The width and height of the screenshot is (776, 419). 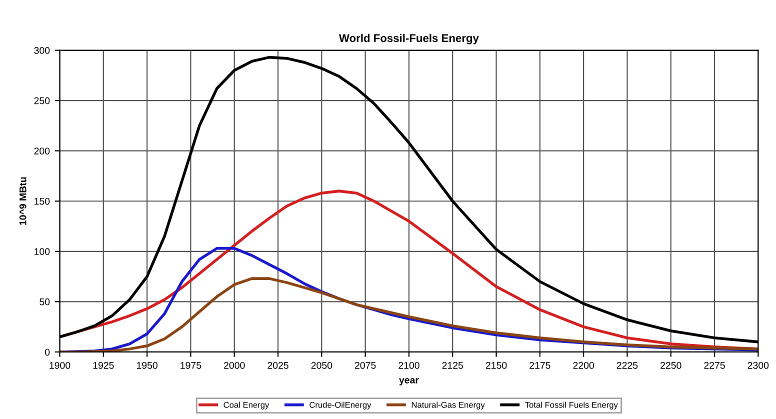 I want to click on y-tick-label: 100, so click(x=42, y=252).